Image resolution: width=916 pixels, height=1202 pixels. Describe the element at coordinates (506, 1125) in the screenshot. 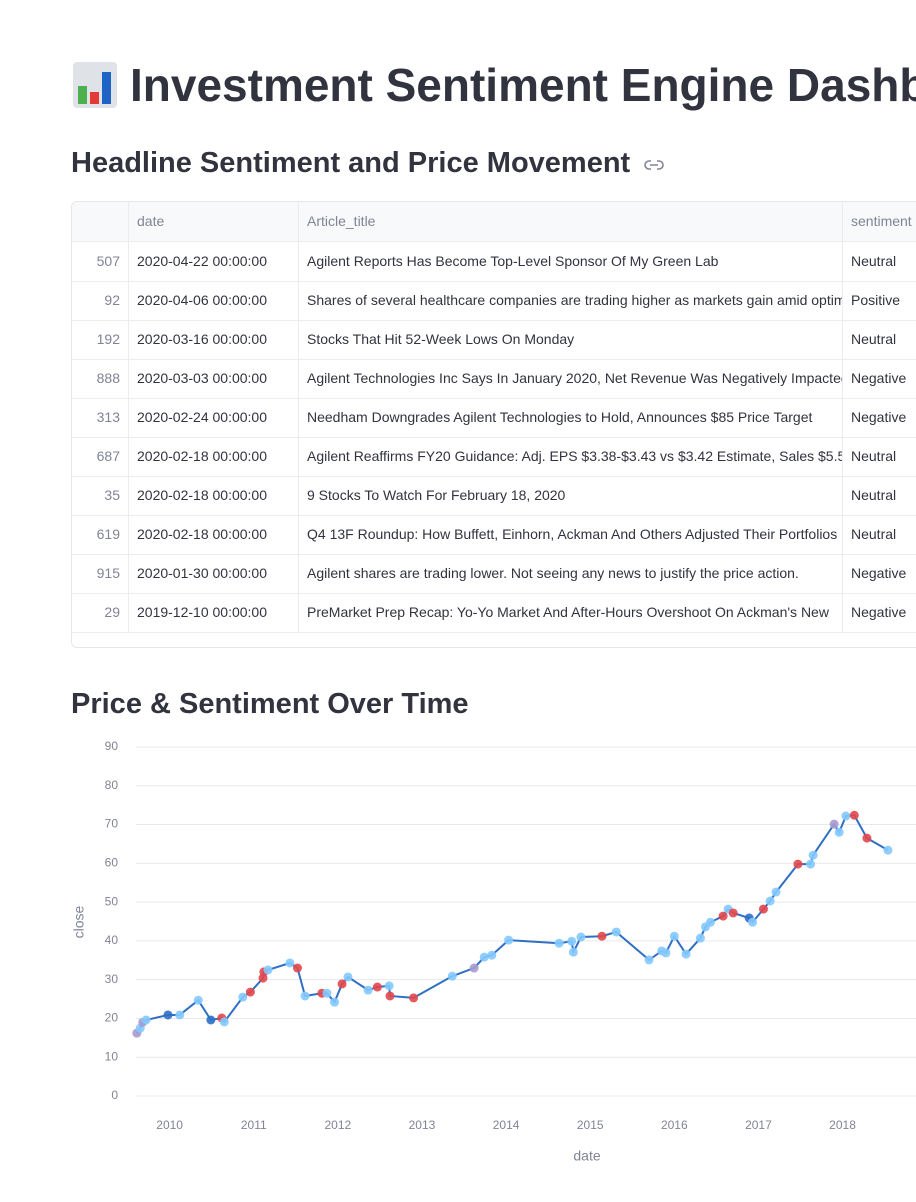

I see `x-tick-label: 2014` at that location.